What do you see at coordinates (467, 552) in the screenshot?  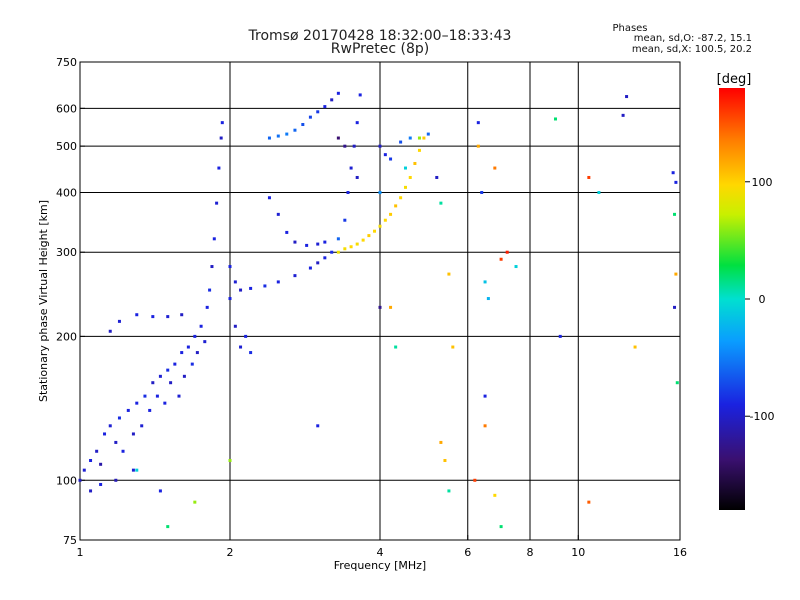 I see `x-tick-label: 6` at bounding box center [467, 552].